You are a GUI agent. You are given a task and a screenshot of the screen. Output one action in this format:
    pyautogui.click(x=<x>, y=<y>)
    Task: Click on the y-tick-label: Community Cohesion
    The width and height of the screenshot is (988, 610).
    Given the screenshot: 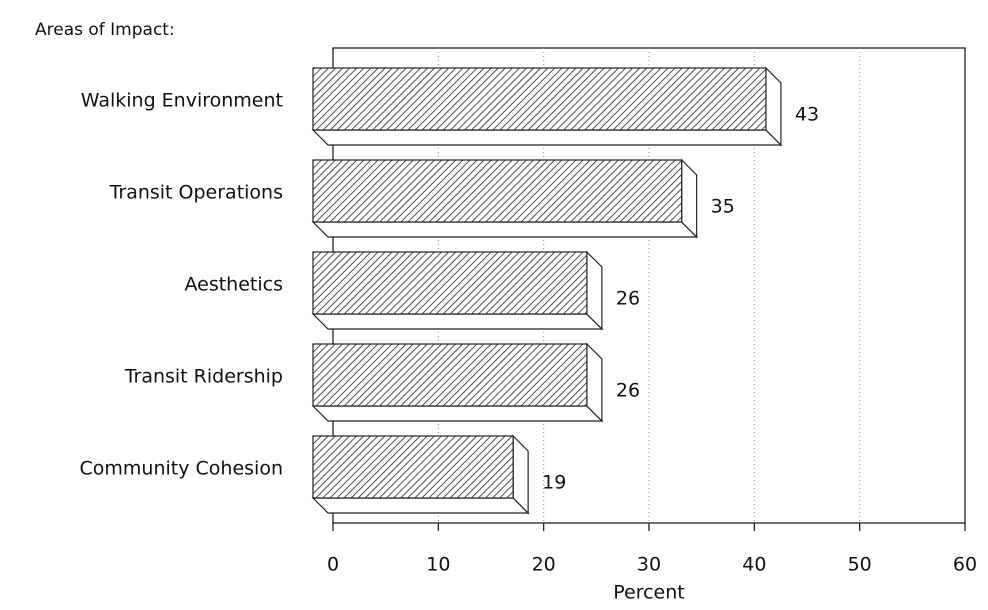 What is the action you would take?
    pyautogui.click(x=181, y=469)
    